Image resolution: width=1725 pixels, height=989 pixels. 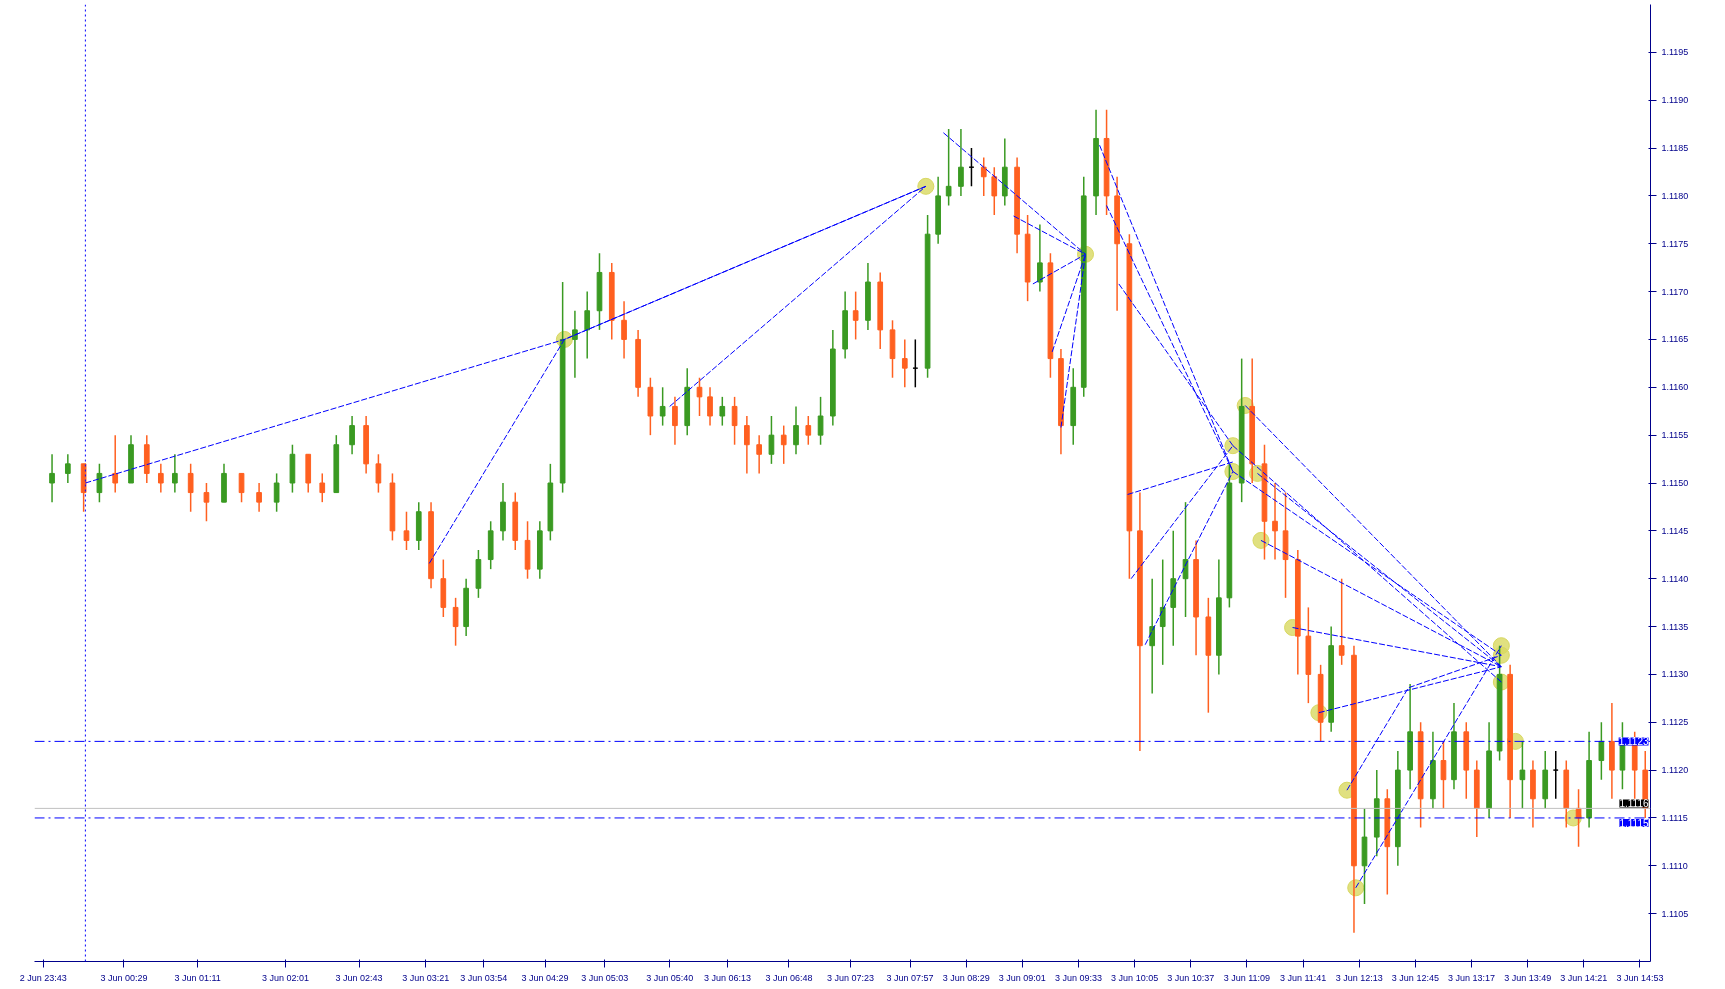 I want to click on y-tick-label: 1.1110, so click(x=1674, y=865).